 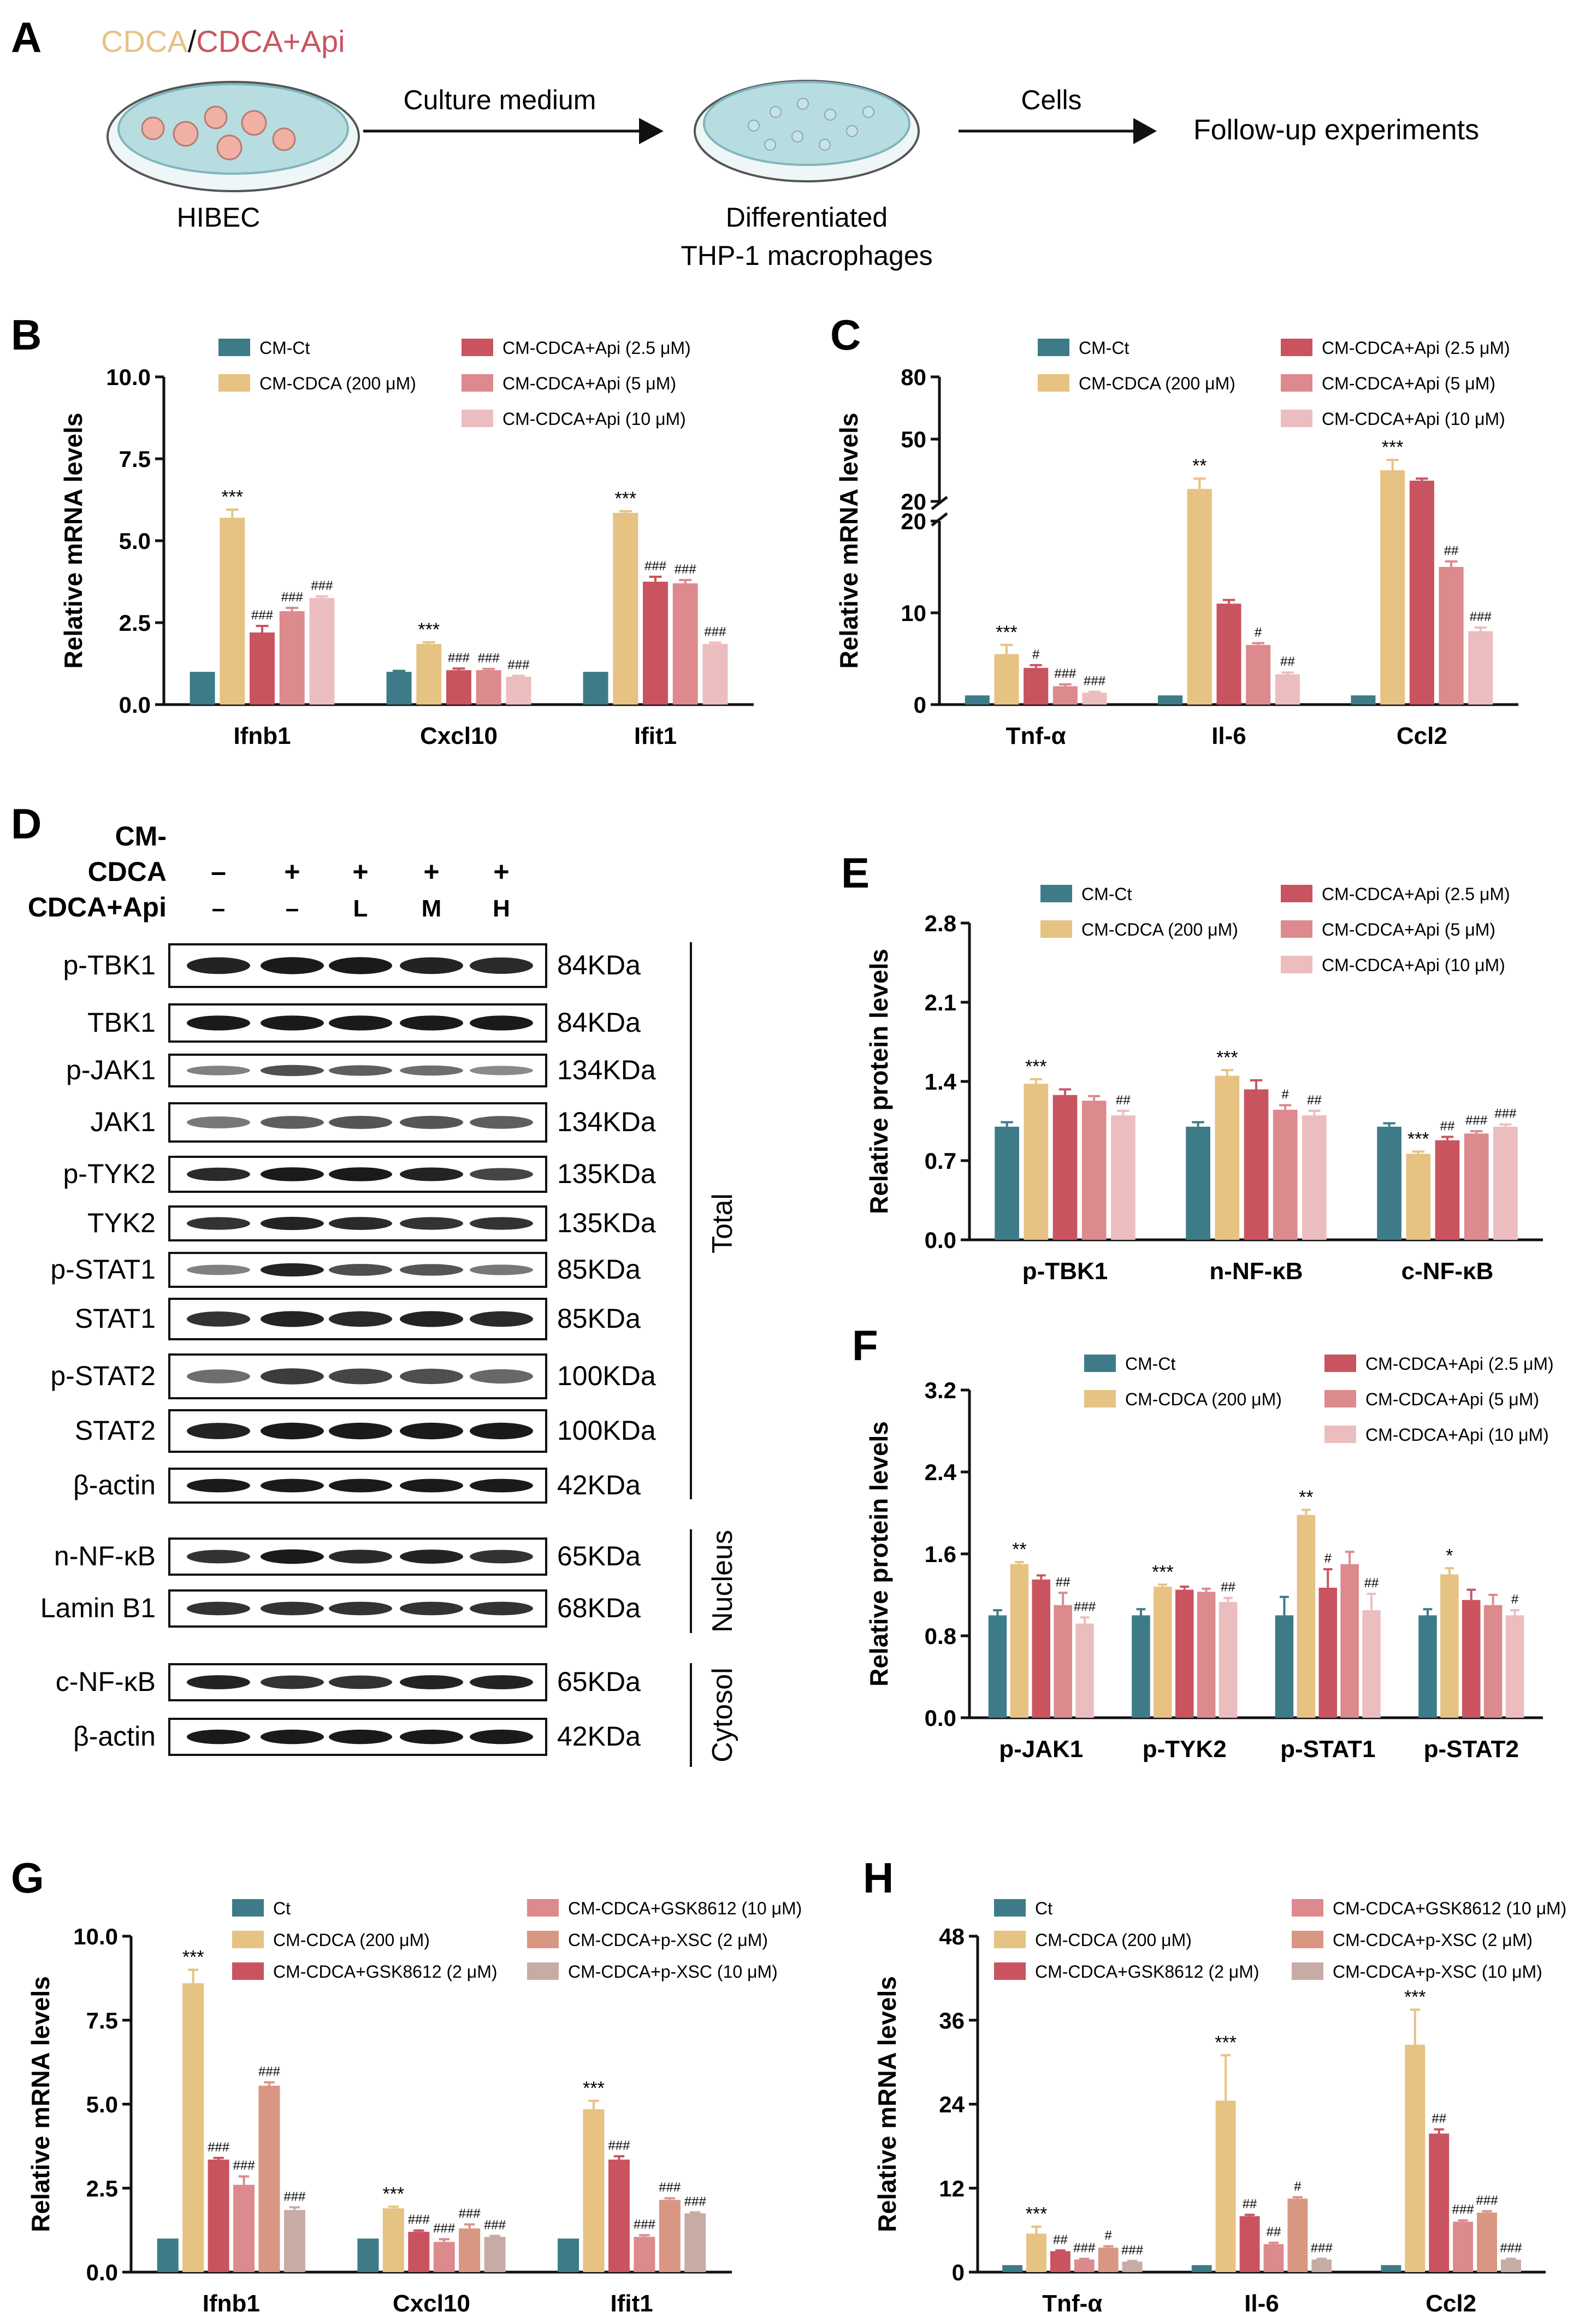 I want to click on blot-row: p-TYK2 135KDa, so click(x=359, y=1174).